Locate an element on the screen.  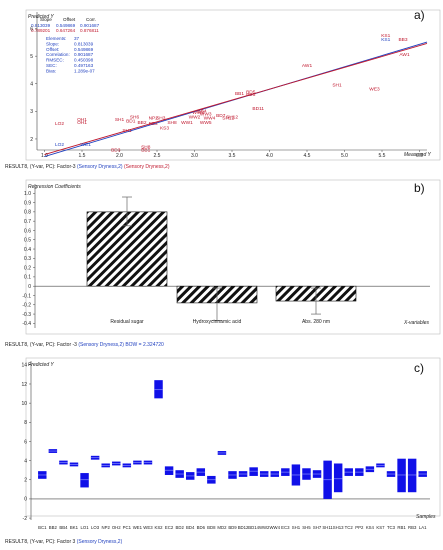
stats-block-value: 0.450398 is located at coordinates (84, 60).